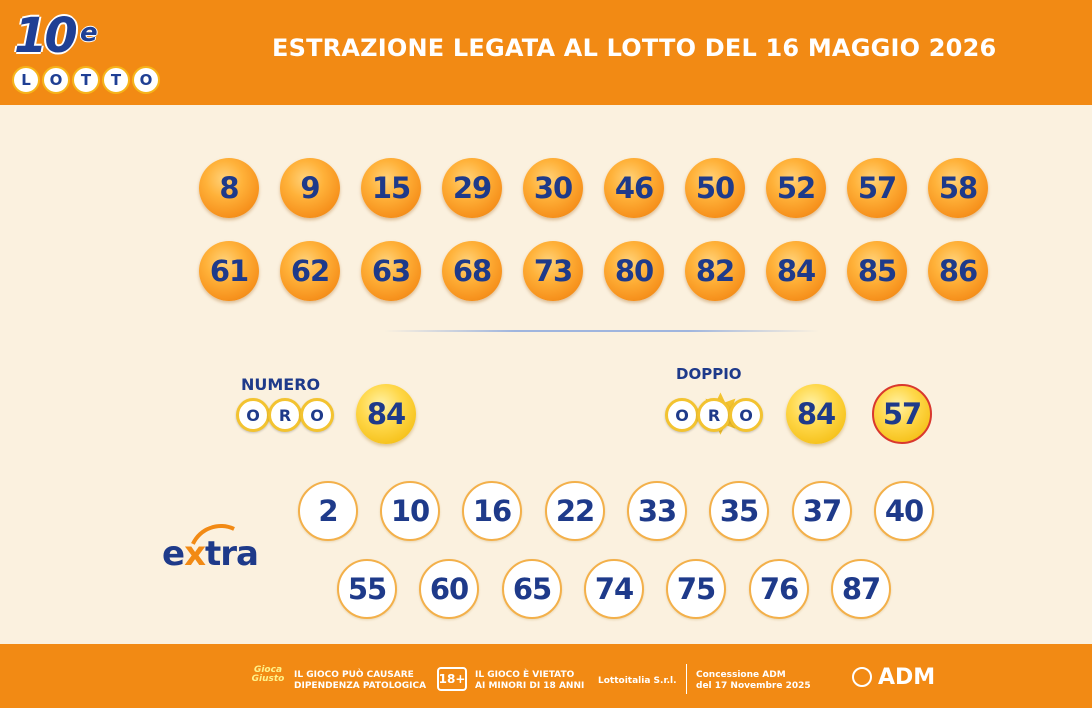 The image size is (1092, 708). Describe the element at coordinates (686, 679) in the screenshot. I see `footer-separator` at that location.